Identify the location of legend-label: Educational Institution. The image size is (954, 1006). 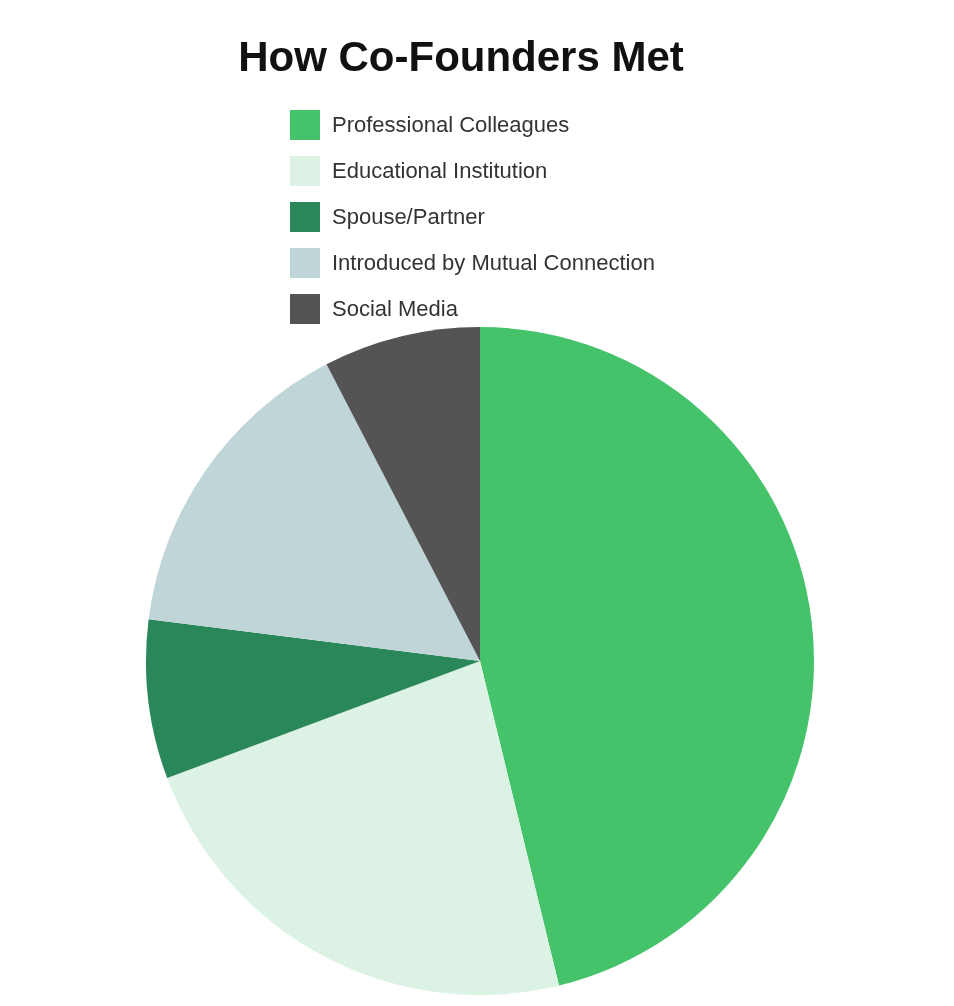
(440, 170).